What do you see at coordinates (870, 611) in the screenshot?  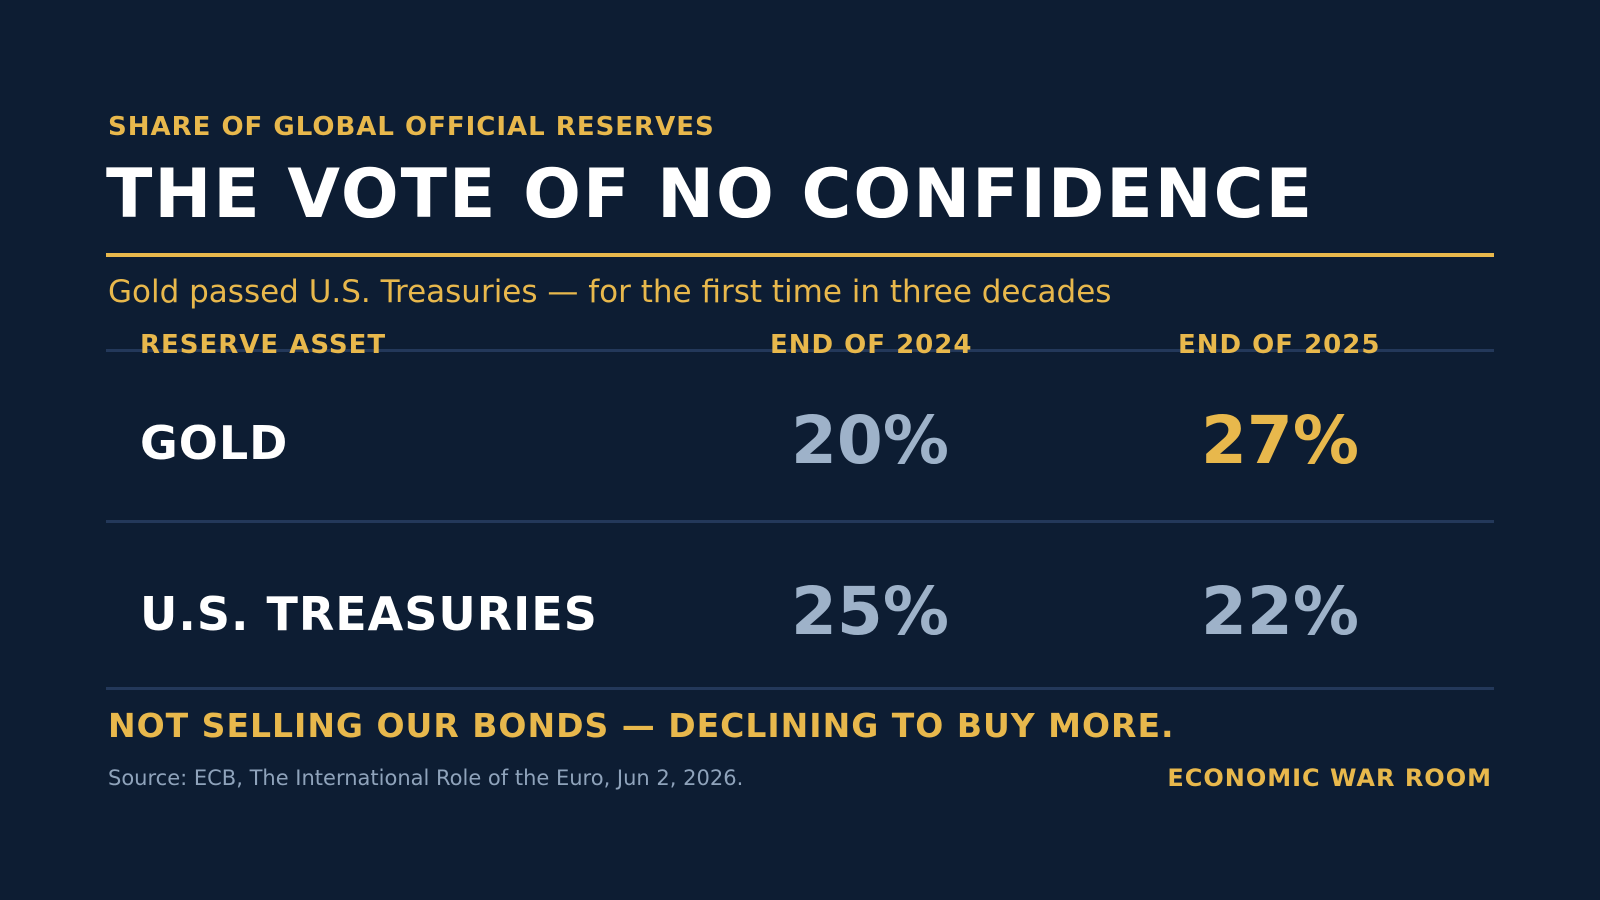 I see `value-treasuries-2024: 25%` at bounding box center [870, 611].